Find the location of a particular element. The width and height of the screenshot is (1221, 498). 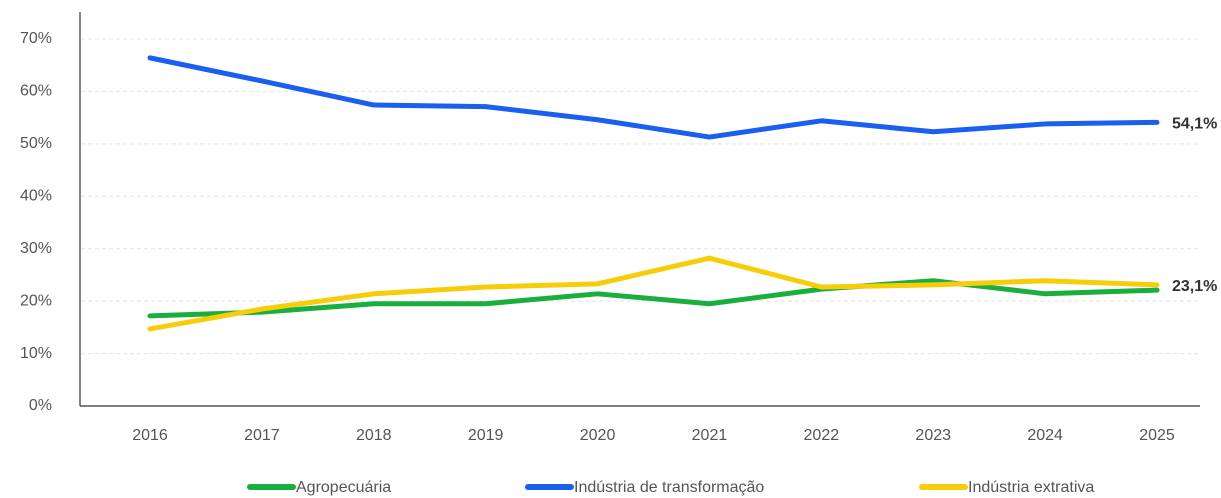

y-tick-label: 70% is located at coordinates (36, 38).